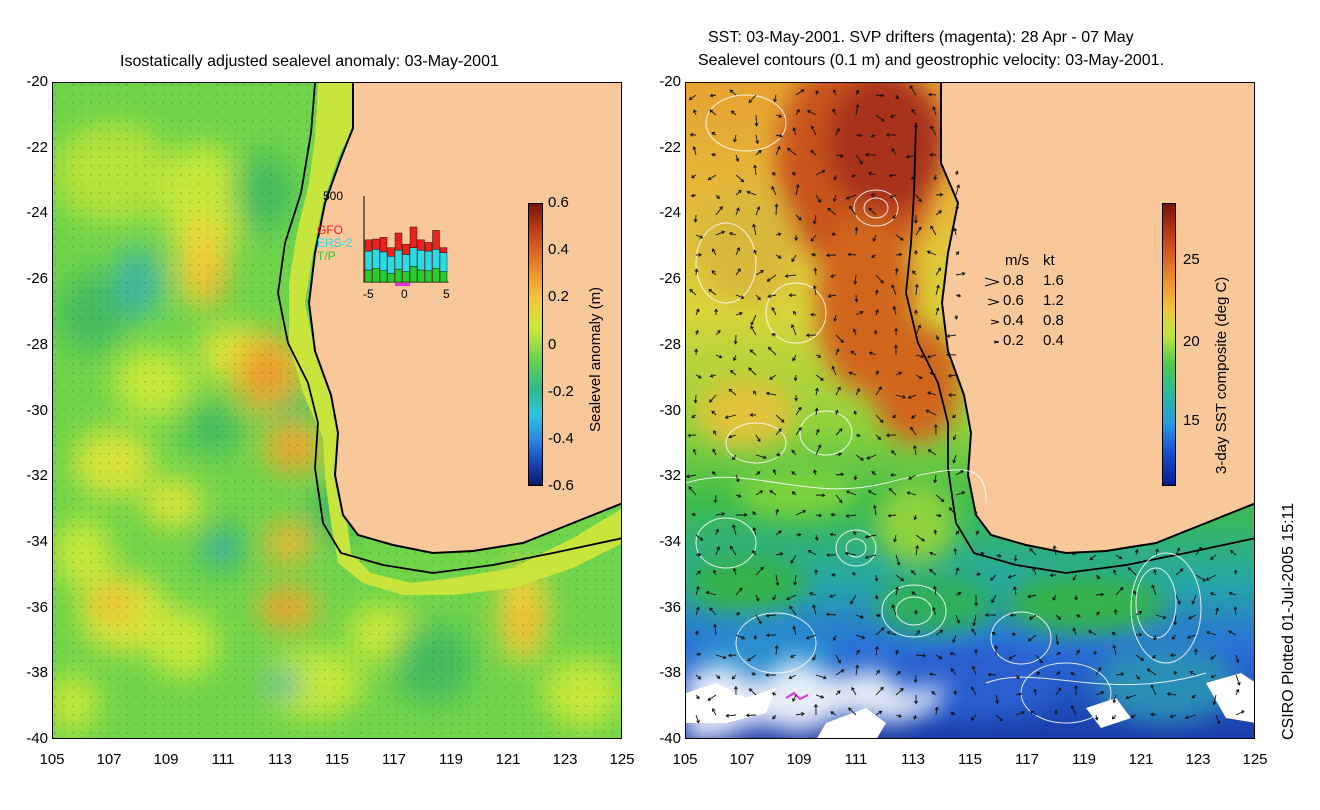 This screenshot has width=1320, height=810. I want to click on velocity-legend-arrow, so click(995, 321).